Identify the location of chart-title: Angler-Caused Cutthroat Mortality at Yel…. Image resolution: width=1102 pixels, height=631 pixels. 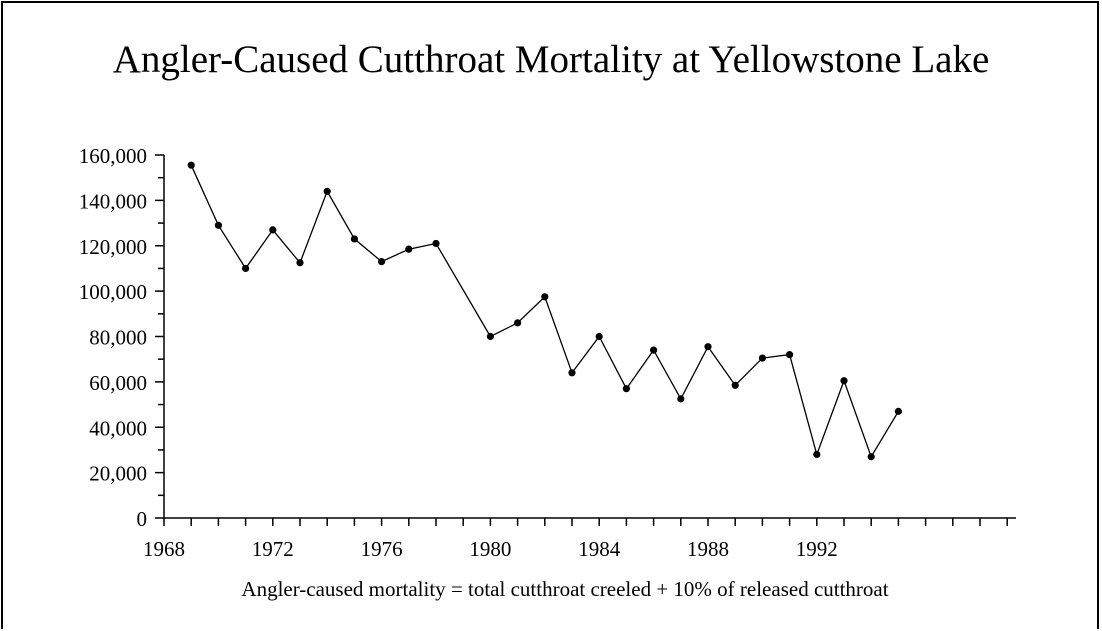
(551, 59).